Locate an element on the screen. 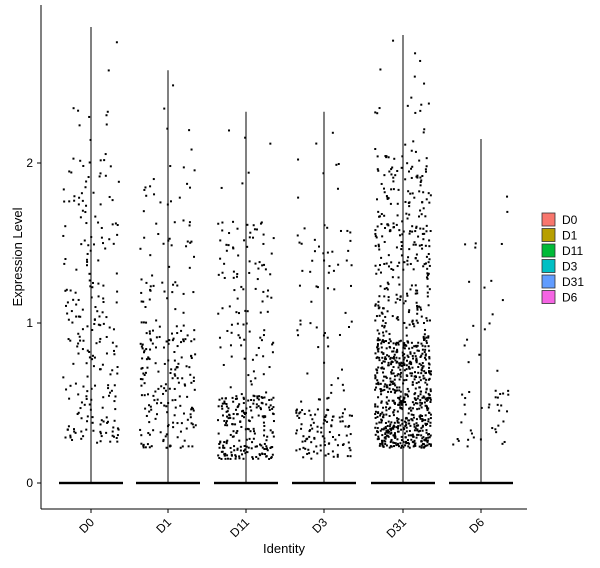 The image size is (600, 568). legend-swatch-D3 is located at coordinates (548, 266).